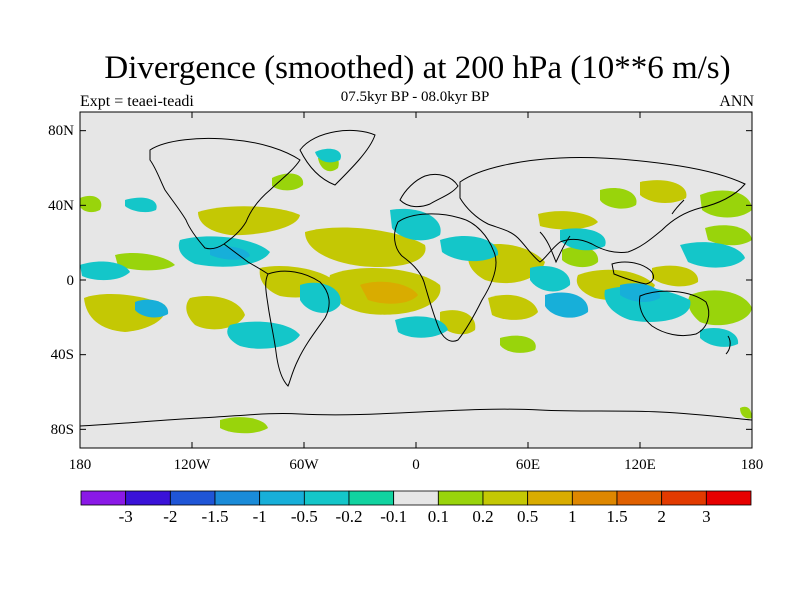 This screenshot has width=800, height=600. What do you see at coordinates (728, 345) in the screenshot?
I see `coastline-new-zealand` at bounding box center [728, 345].